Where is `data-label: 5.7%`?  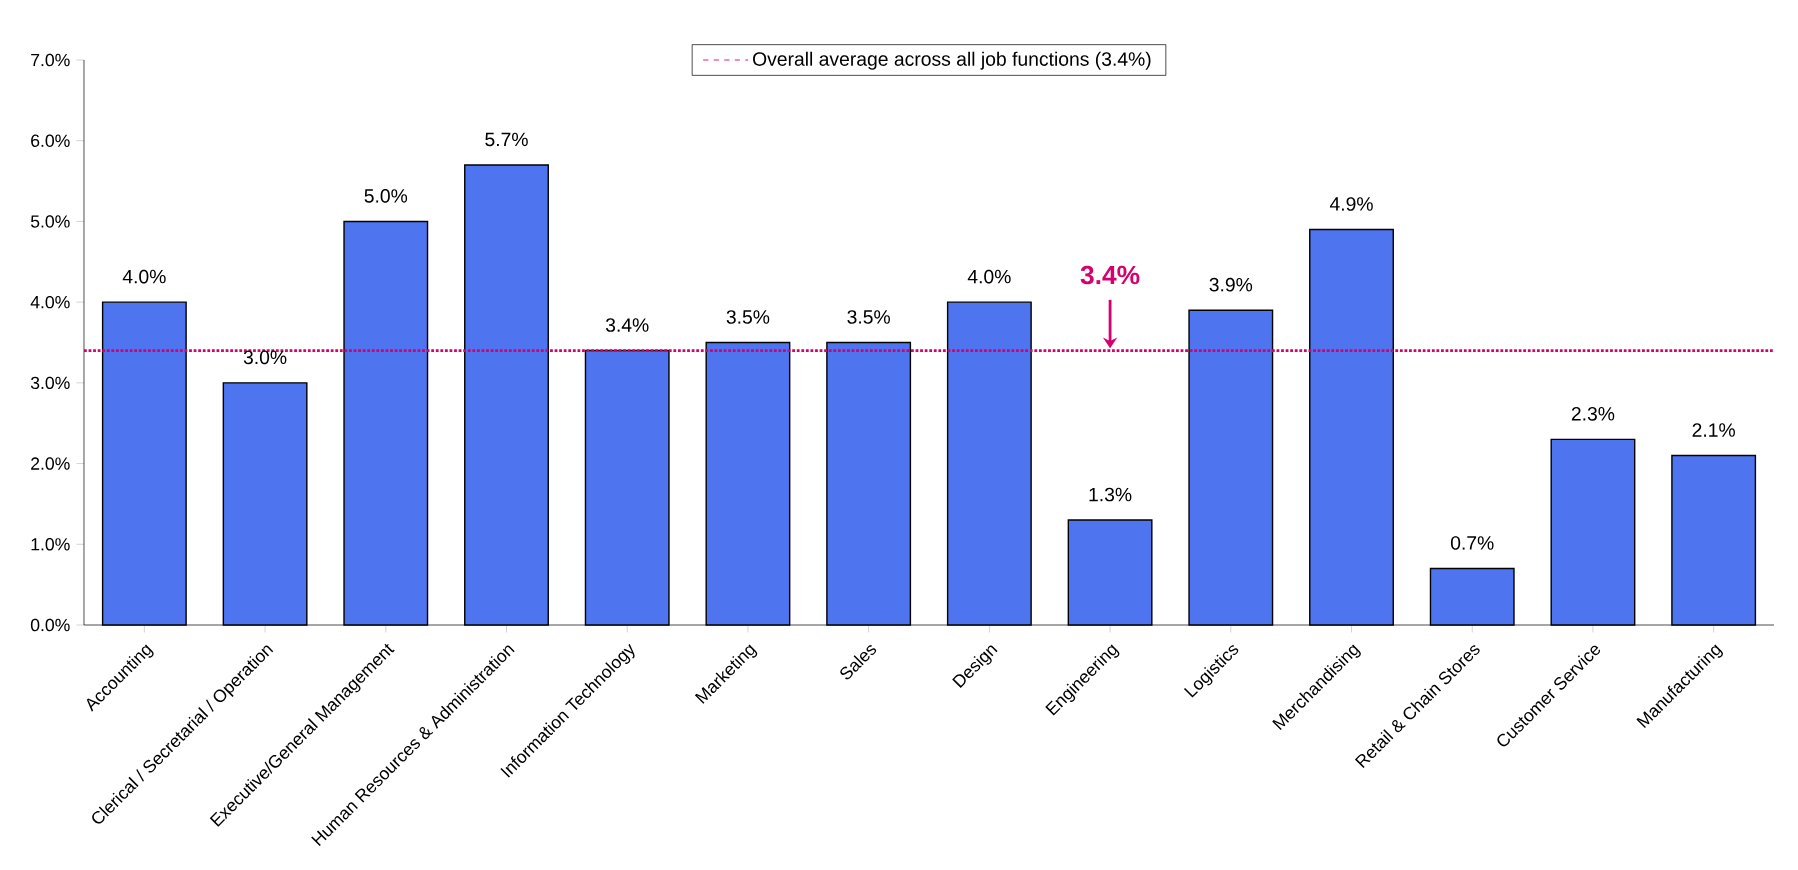
data-label: 5.7% is located at coordinates (506, 139).